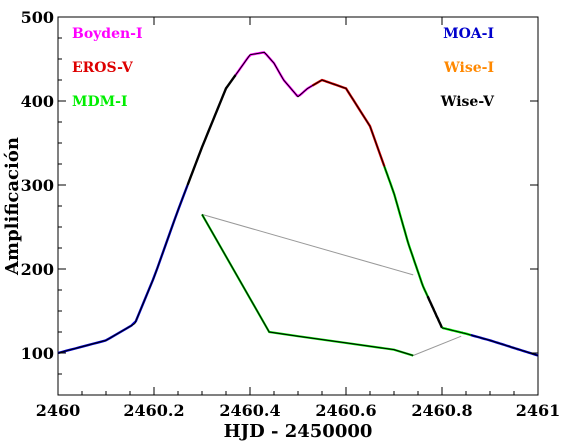  Describe the element at coordinates (298, 431) in the screenshot. I see `x-axis-label: HJD - 2450000` at that location.